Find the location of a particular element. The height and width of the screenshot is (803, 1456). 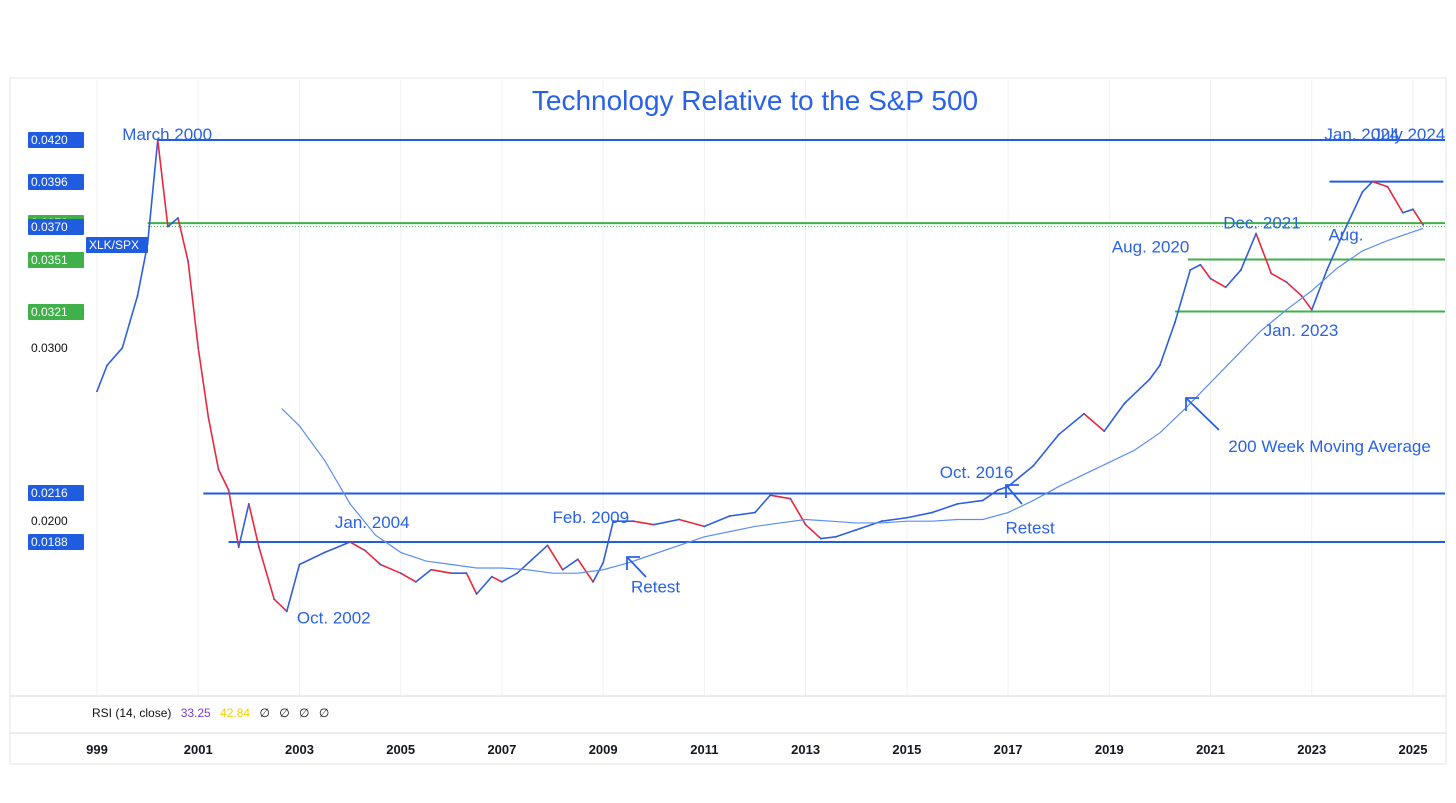

annotation-7: 200 Week Moving Average is located at coordinates (1329, 446).